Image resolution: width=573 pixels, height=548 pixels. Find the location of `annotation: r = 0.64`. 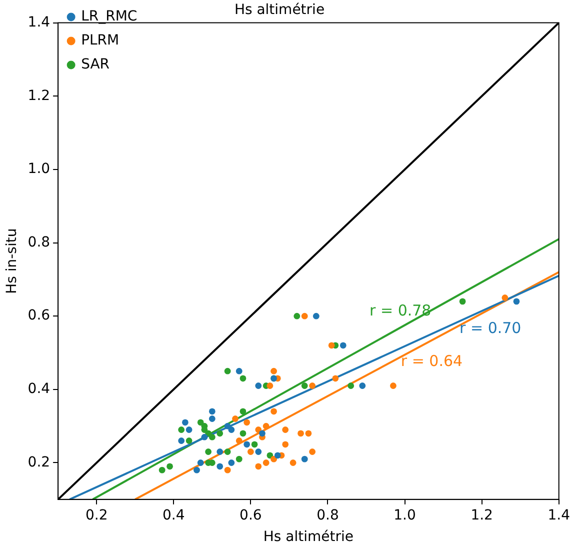

annotation: r = 0.64 is located at coordinates (431, 361).